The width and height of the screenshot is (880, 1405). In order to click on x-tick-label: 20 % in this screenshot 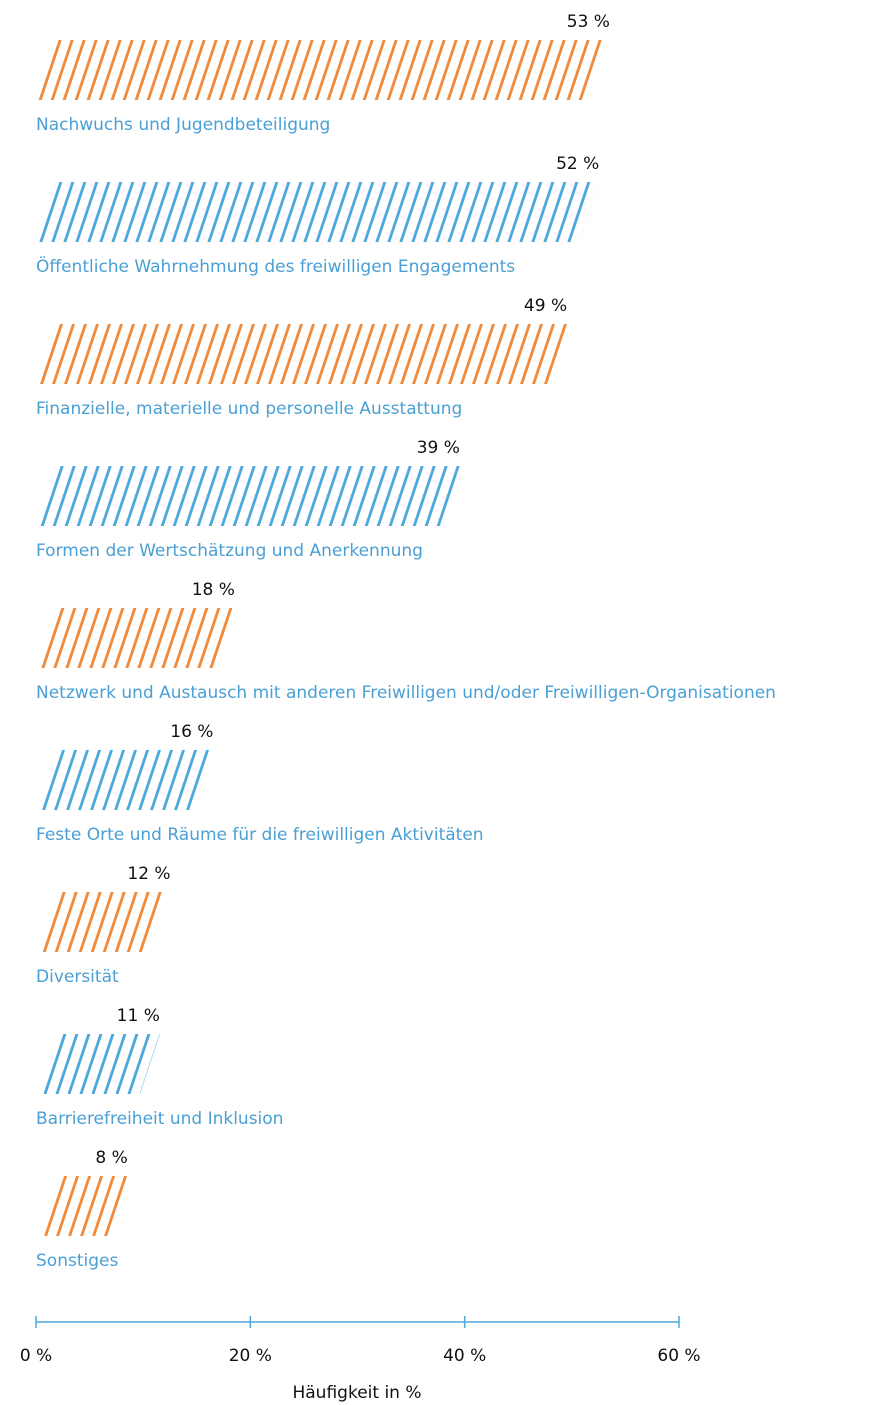, I will do `click(250, 1356)`.